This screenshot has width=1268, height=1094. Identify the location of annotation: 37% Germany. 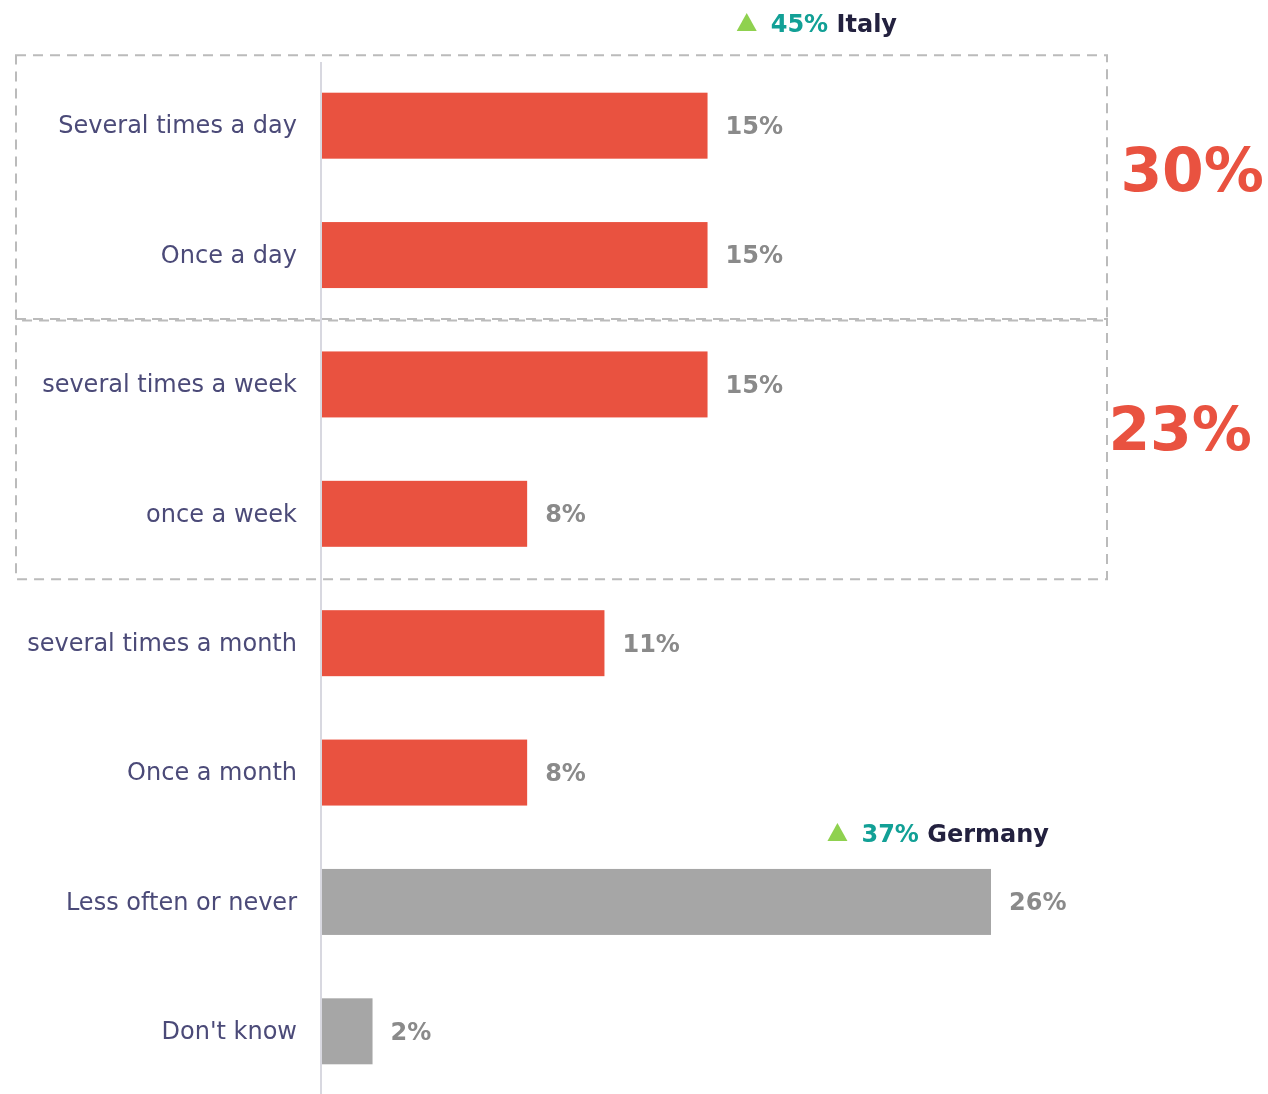
(955, 834).